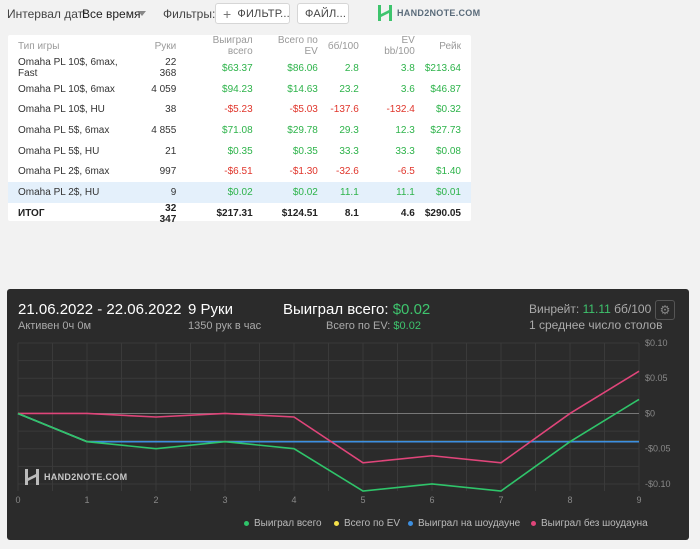 The image size is (700, 549). What do you see at coordinates (302, 68) in the screenshot?
I see `cell-ev-total: $86.06` at bounding box center [302, 68].